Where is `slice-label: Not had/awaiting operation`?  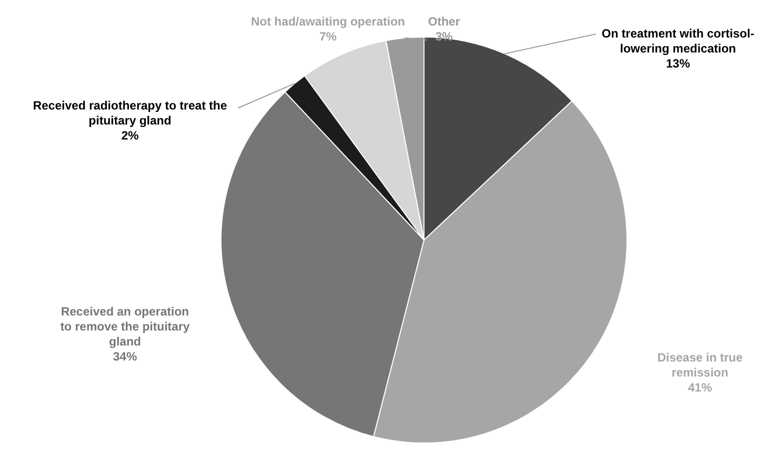
slice-label: Not had/awaiting operation is located at coordinates (328, 21).